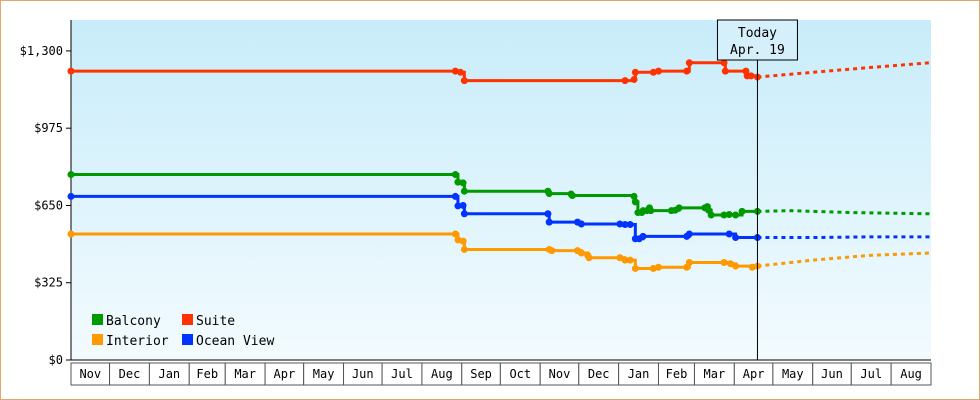  Describe the element at coordinates (41, 51) in the screenshot. I see `y-tick-label: $1,300` at that location.